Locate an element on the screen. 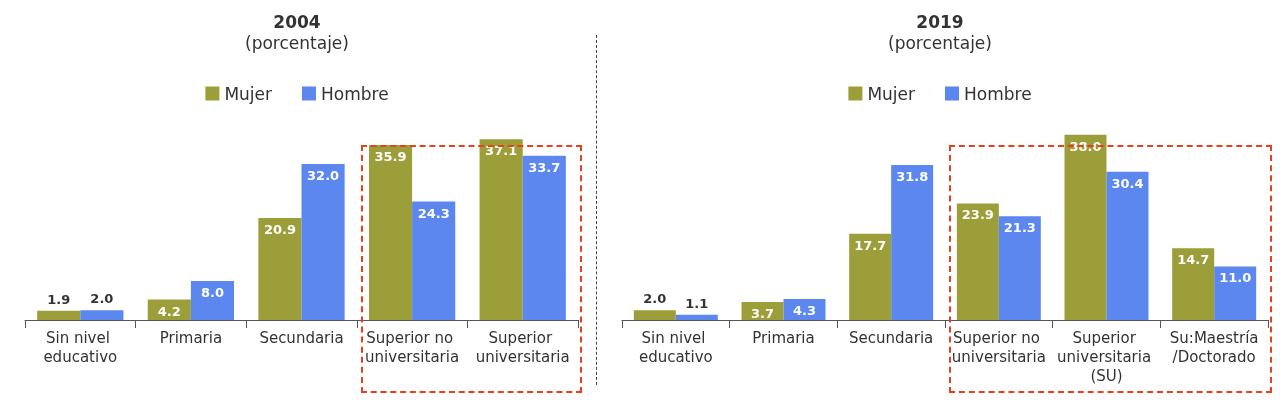  data-label: 14.7 is located at coordinates (1193, 260).